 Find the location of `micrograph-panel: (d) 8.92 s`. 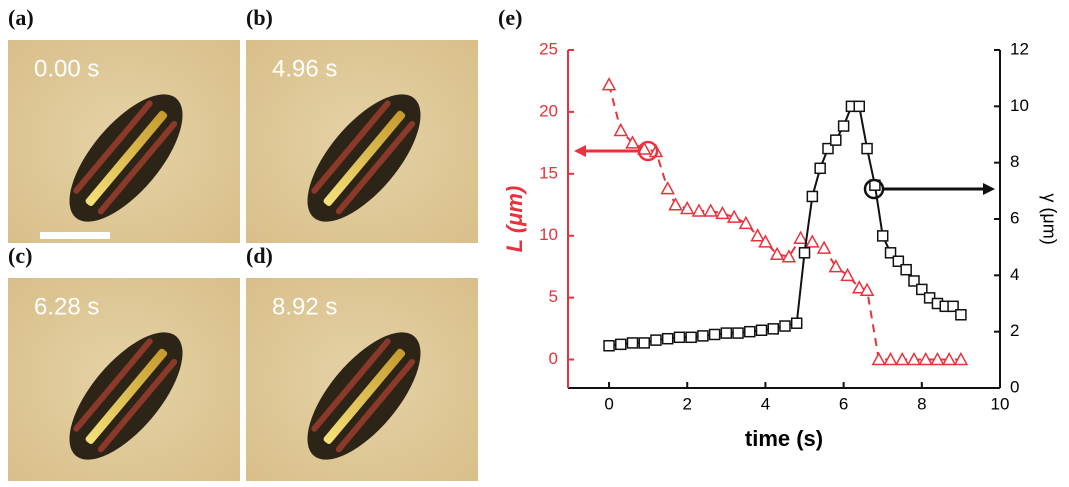

micrograph-panel: (d) 8.92 s is located at coordinates (362, 362).